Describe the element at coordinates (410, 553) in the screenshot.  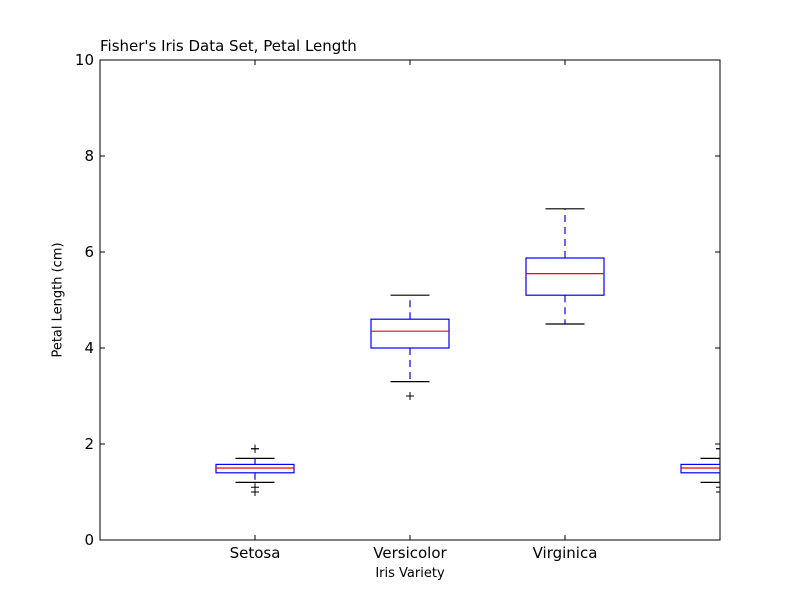
I see `x-tick-label: Versicolor` at that location.